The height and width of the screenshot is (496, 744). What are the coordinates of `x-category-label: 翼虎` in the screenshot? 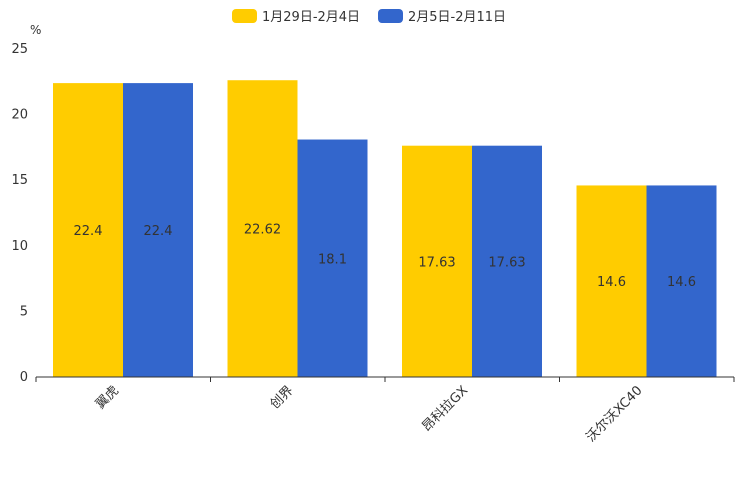 It's located at (107, 397).